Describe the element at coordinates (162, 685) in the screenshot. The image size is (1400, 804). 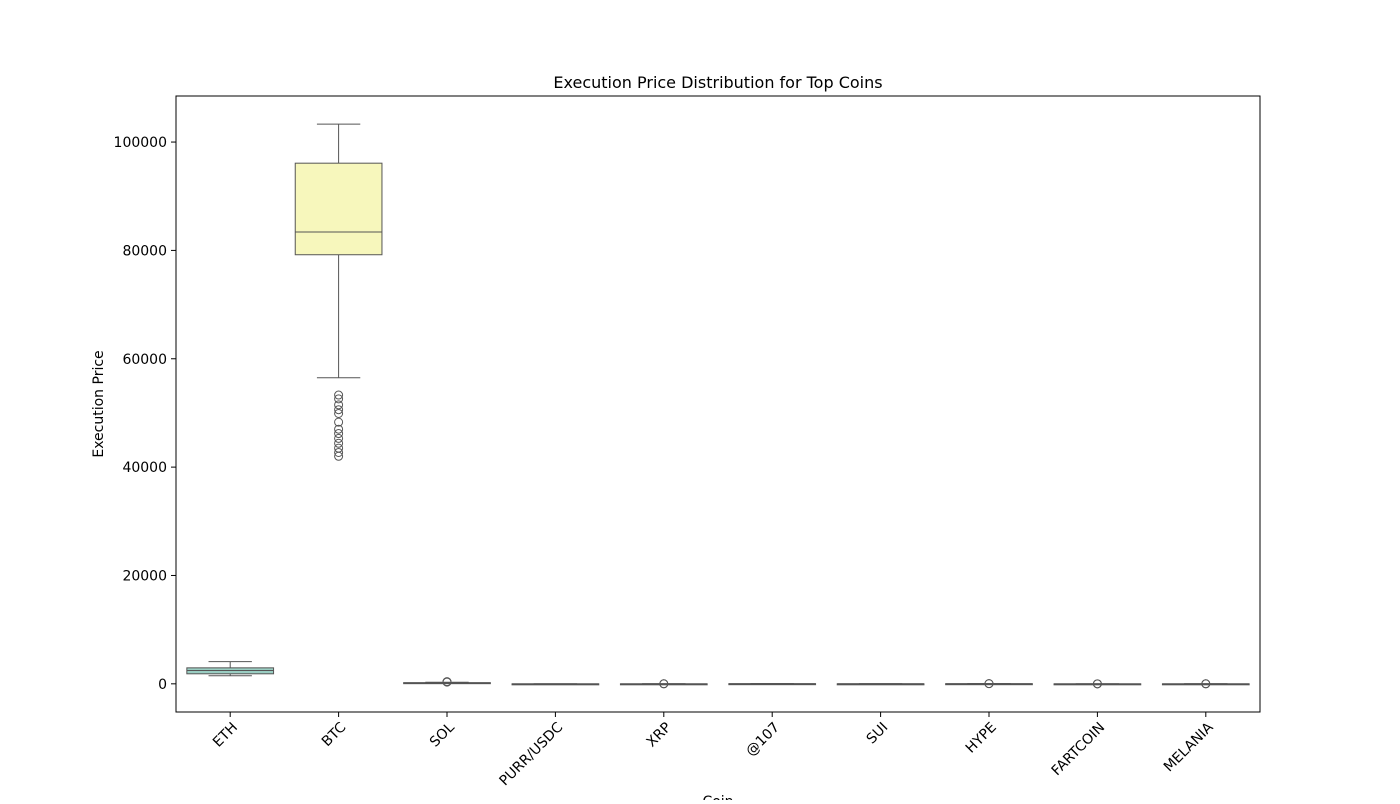
I see `y-tick-label: 0` at that location.